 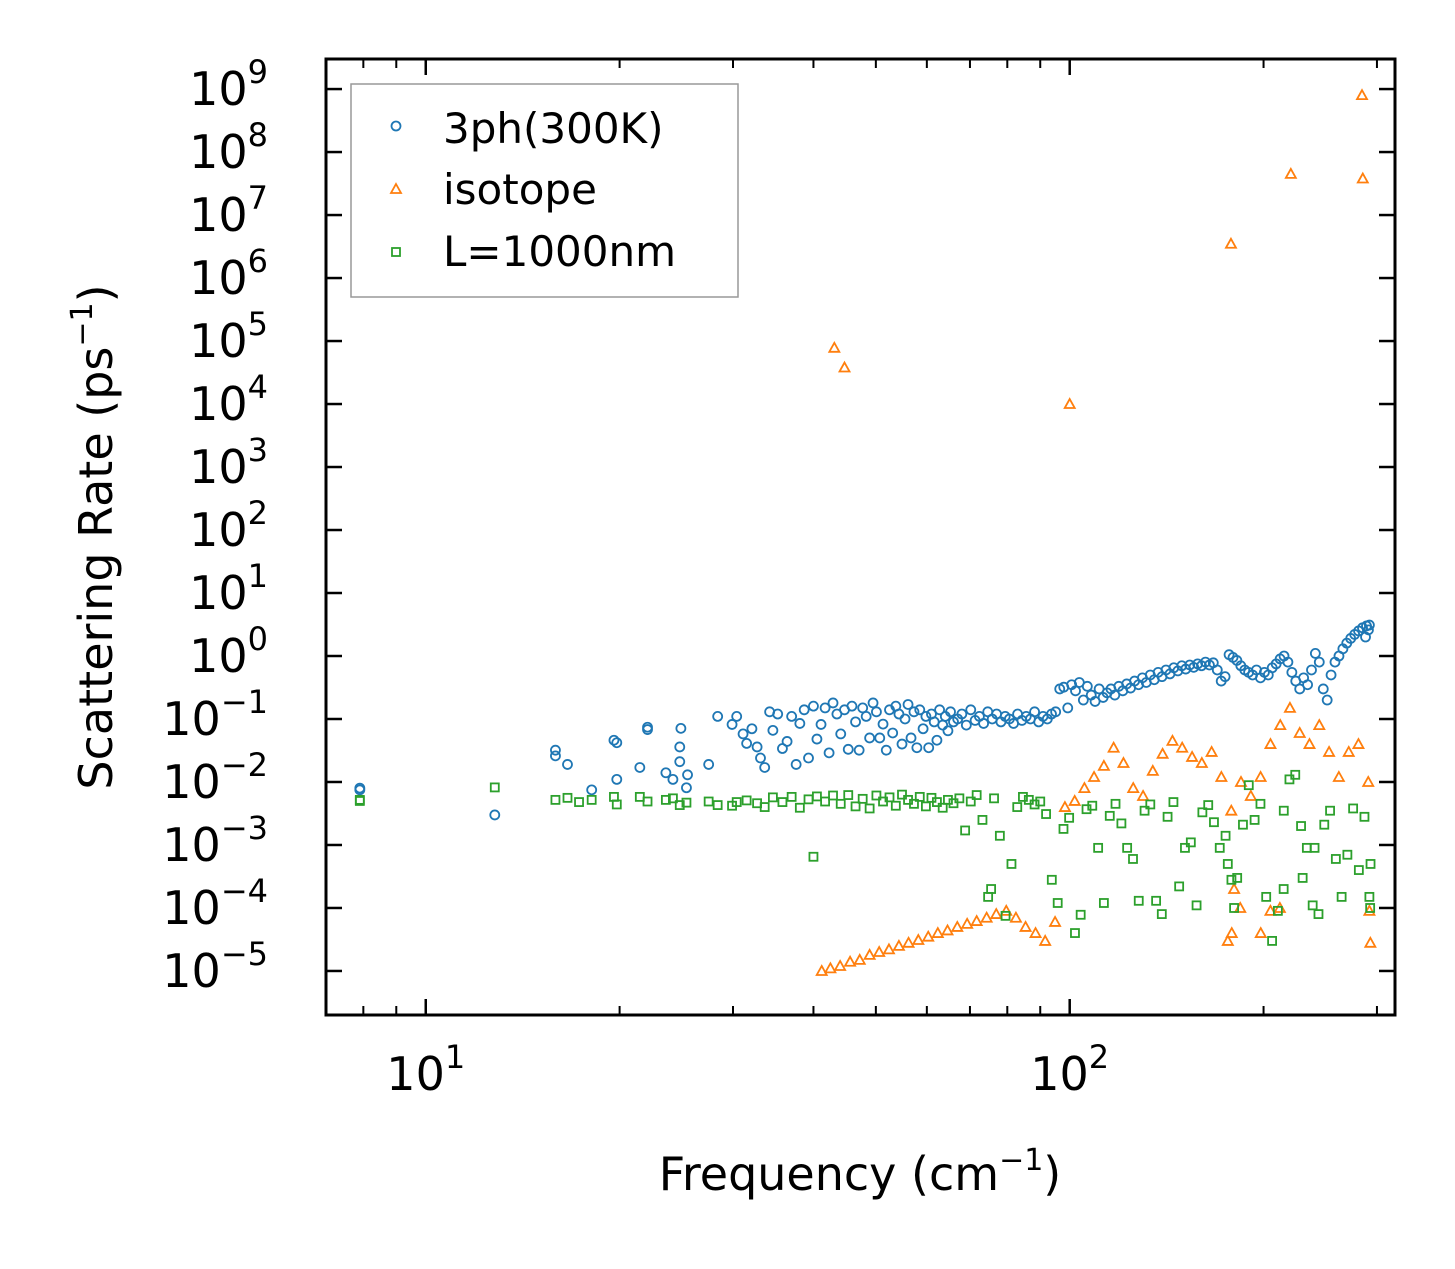 What do you see at coordinates (553, 128) in the screenshot?
I see `legend-label-3ph: 3ph(300K)` at bounding box center [553, 128].